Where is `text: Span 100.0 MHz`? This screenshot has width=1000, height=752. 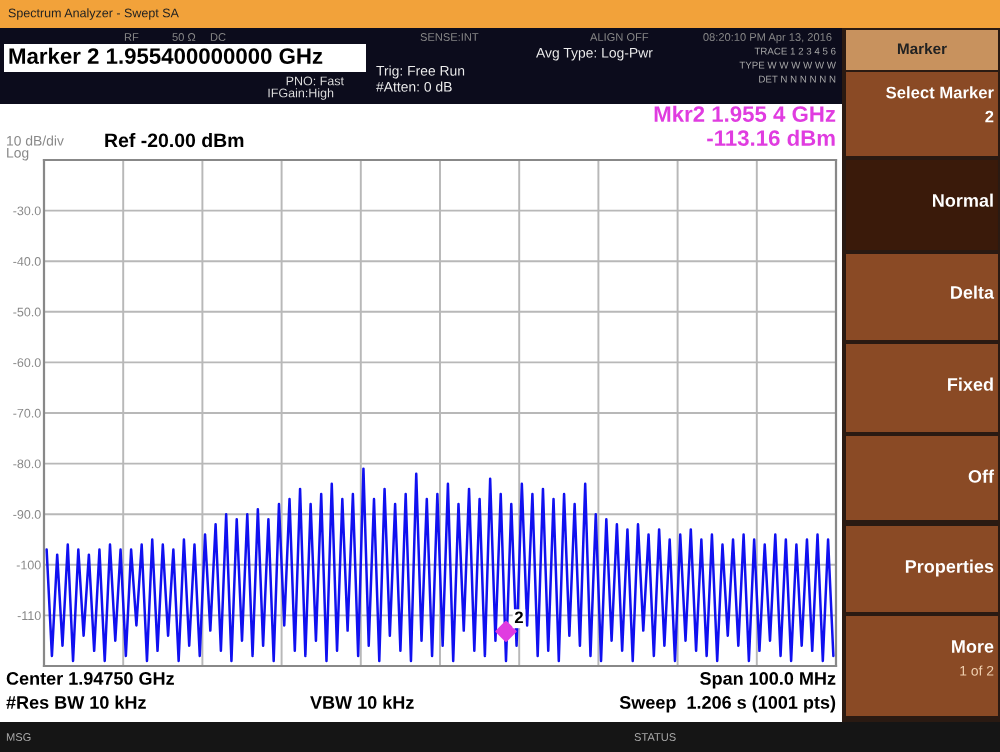 text: Span 100.0 MHz is located at coordinates (768, 680).